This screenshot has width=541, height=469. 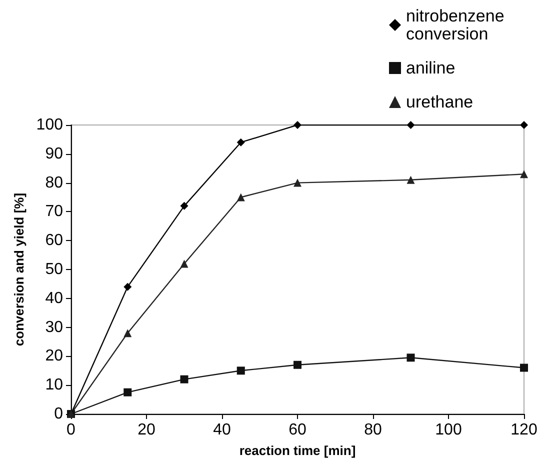 I want to click on x-tick-label: 0, so click(x=71, y=430).